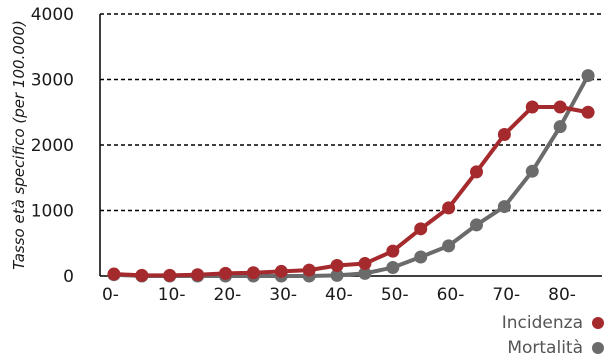 This screenshot has width=615, height=364. What do you see at coordinates (545, 348) in the screenshot?
I see `legend-label-mortalit: Mortalità` at bounding box center [545, 348].